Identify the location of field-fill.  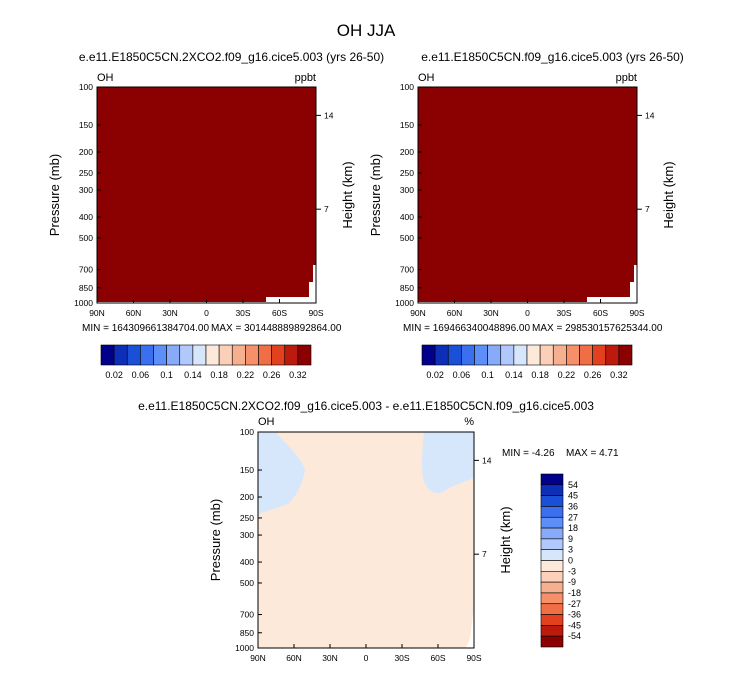
(206, 194).